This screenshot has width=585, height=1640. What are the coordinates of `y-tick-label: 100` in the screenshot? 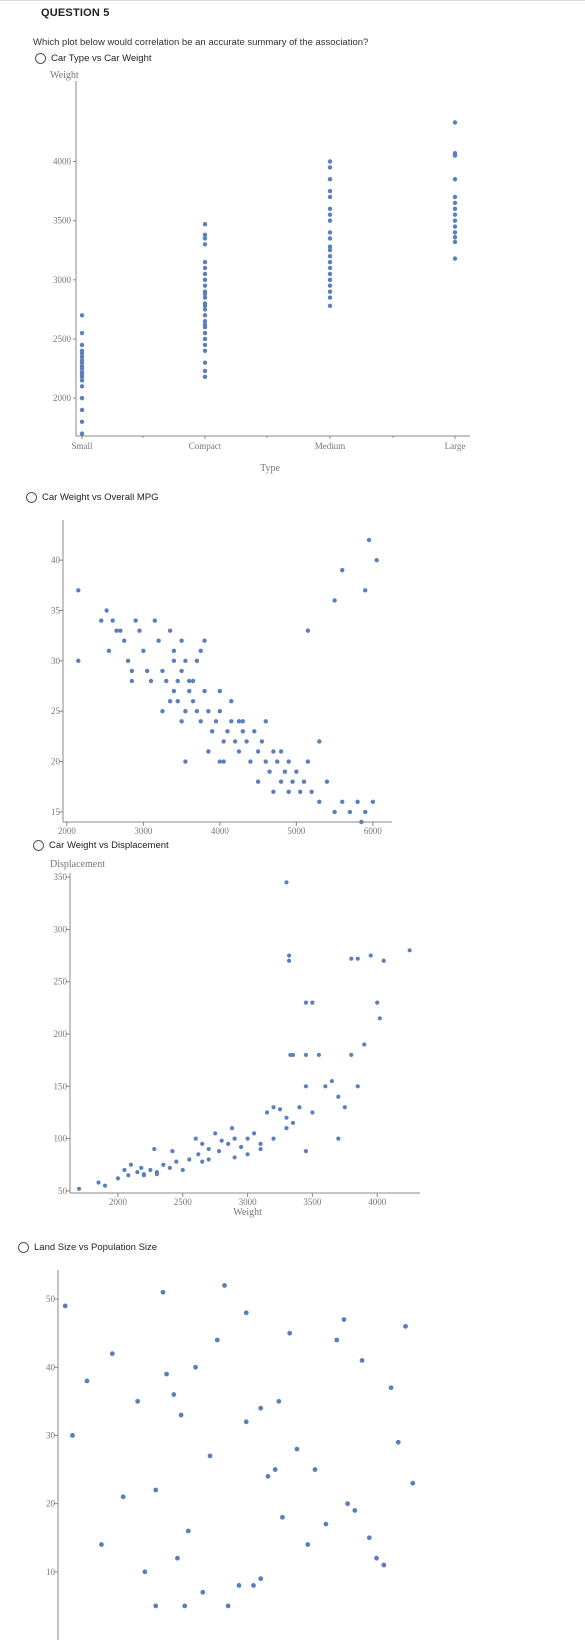 It's located at (61, 1139).